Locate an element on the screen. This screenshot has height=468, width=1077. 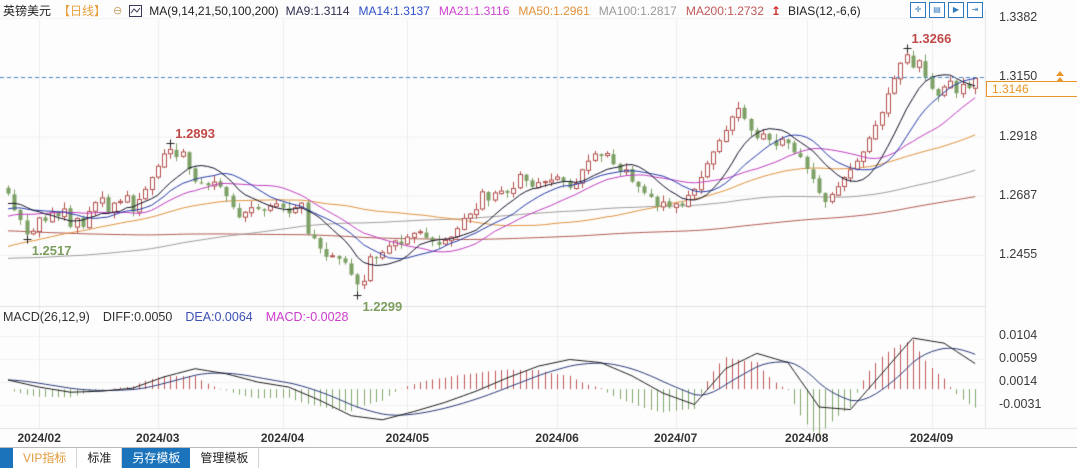
collapse-circle-icon: ⊖ is located at coordinates (118, 11).